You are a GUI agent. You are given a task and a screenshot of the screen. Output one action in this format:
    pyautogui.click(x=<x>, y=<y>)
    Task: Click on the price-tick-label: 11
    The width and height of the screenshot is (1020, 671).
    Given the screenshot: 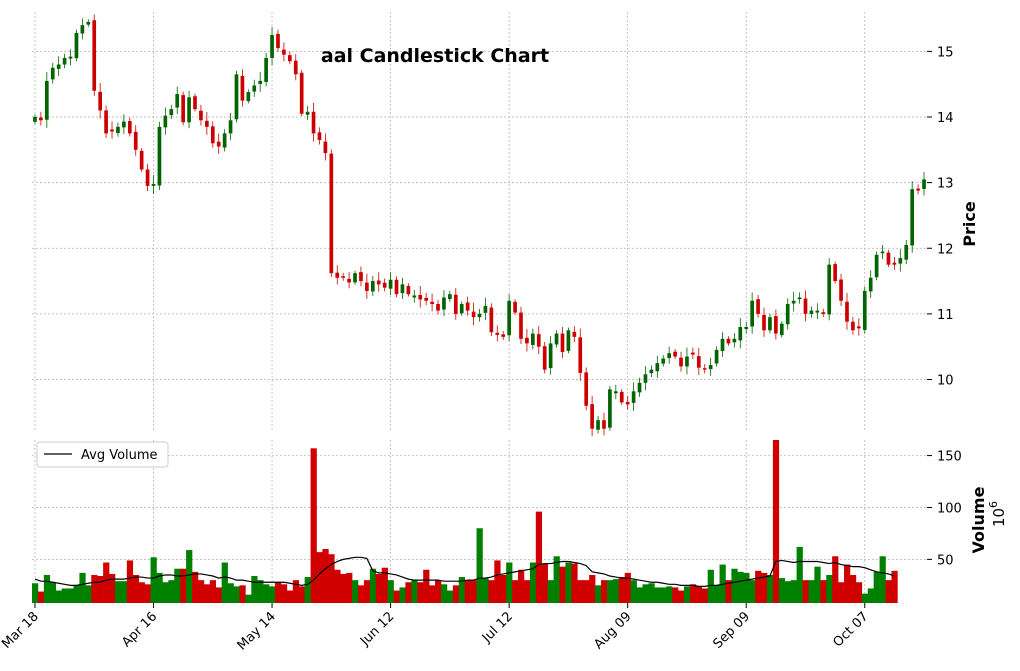 What is the action you would take?
    pyautogui.click(x=945, y=315)
    